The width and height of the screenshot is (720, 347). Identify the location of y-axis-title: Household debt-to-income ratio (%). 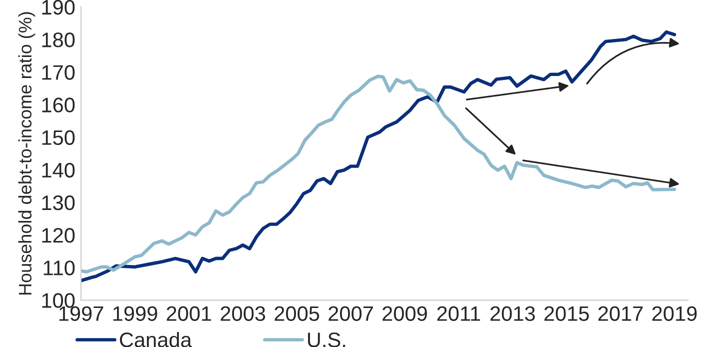
(27, 153).